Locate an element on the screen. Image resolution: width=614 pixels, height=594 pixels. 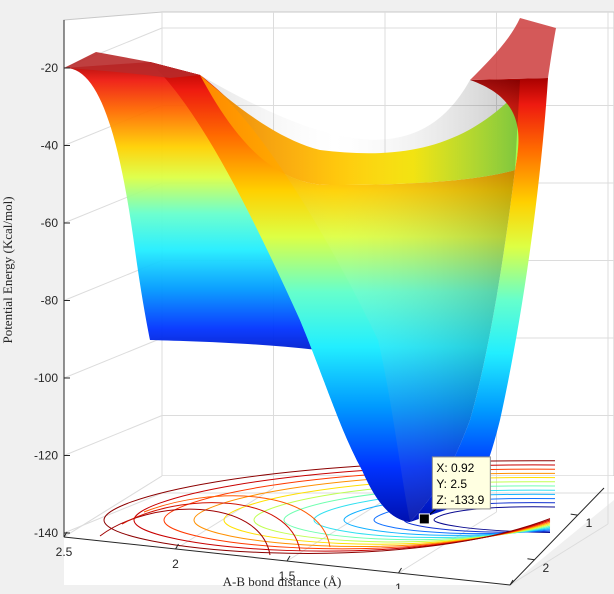
x-tick-label: 1 is located at coordinates (398, 585).